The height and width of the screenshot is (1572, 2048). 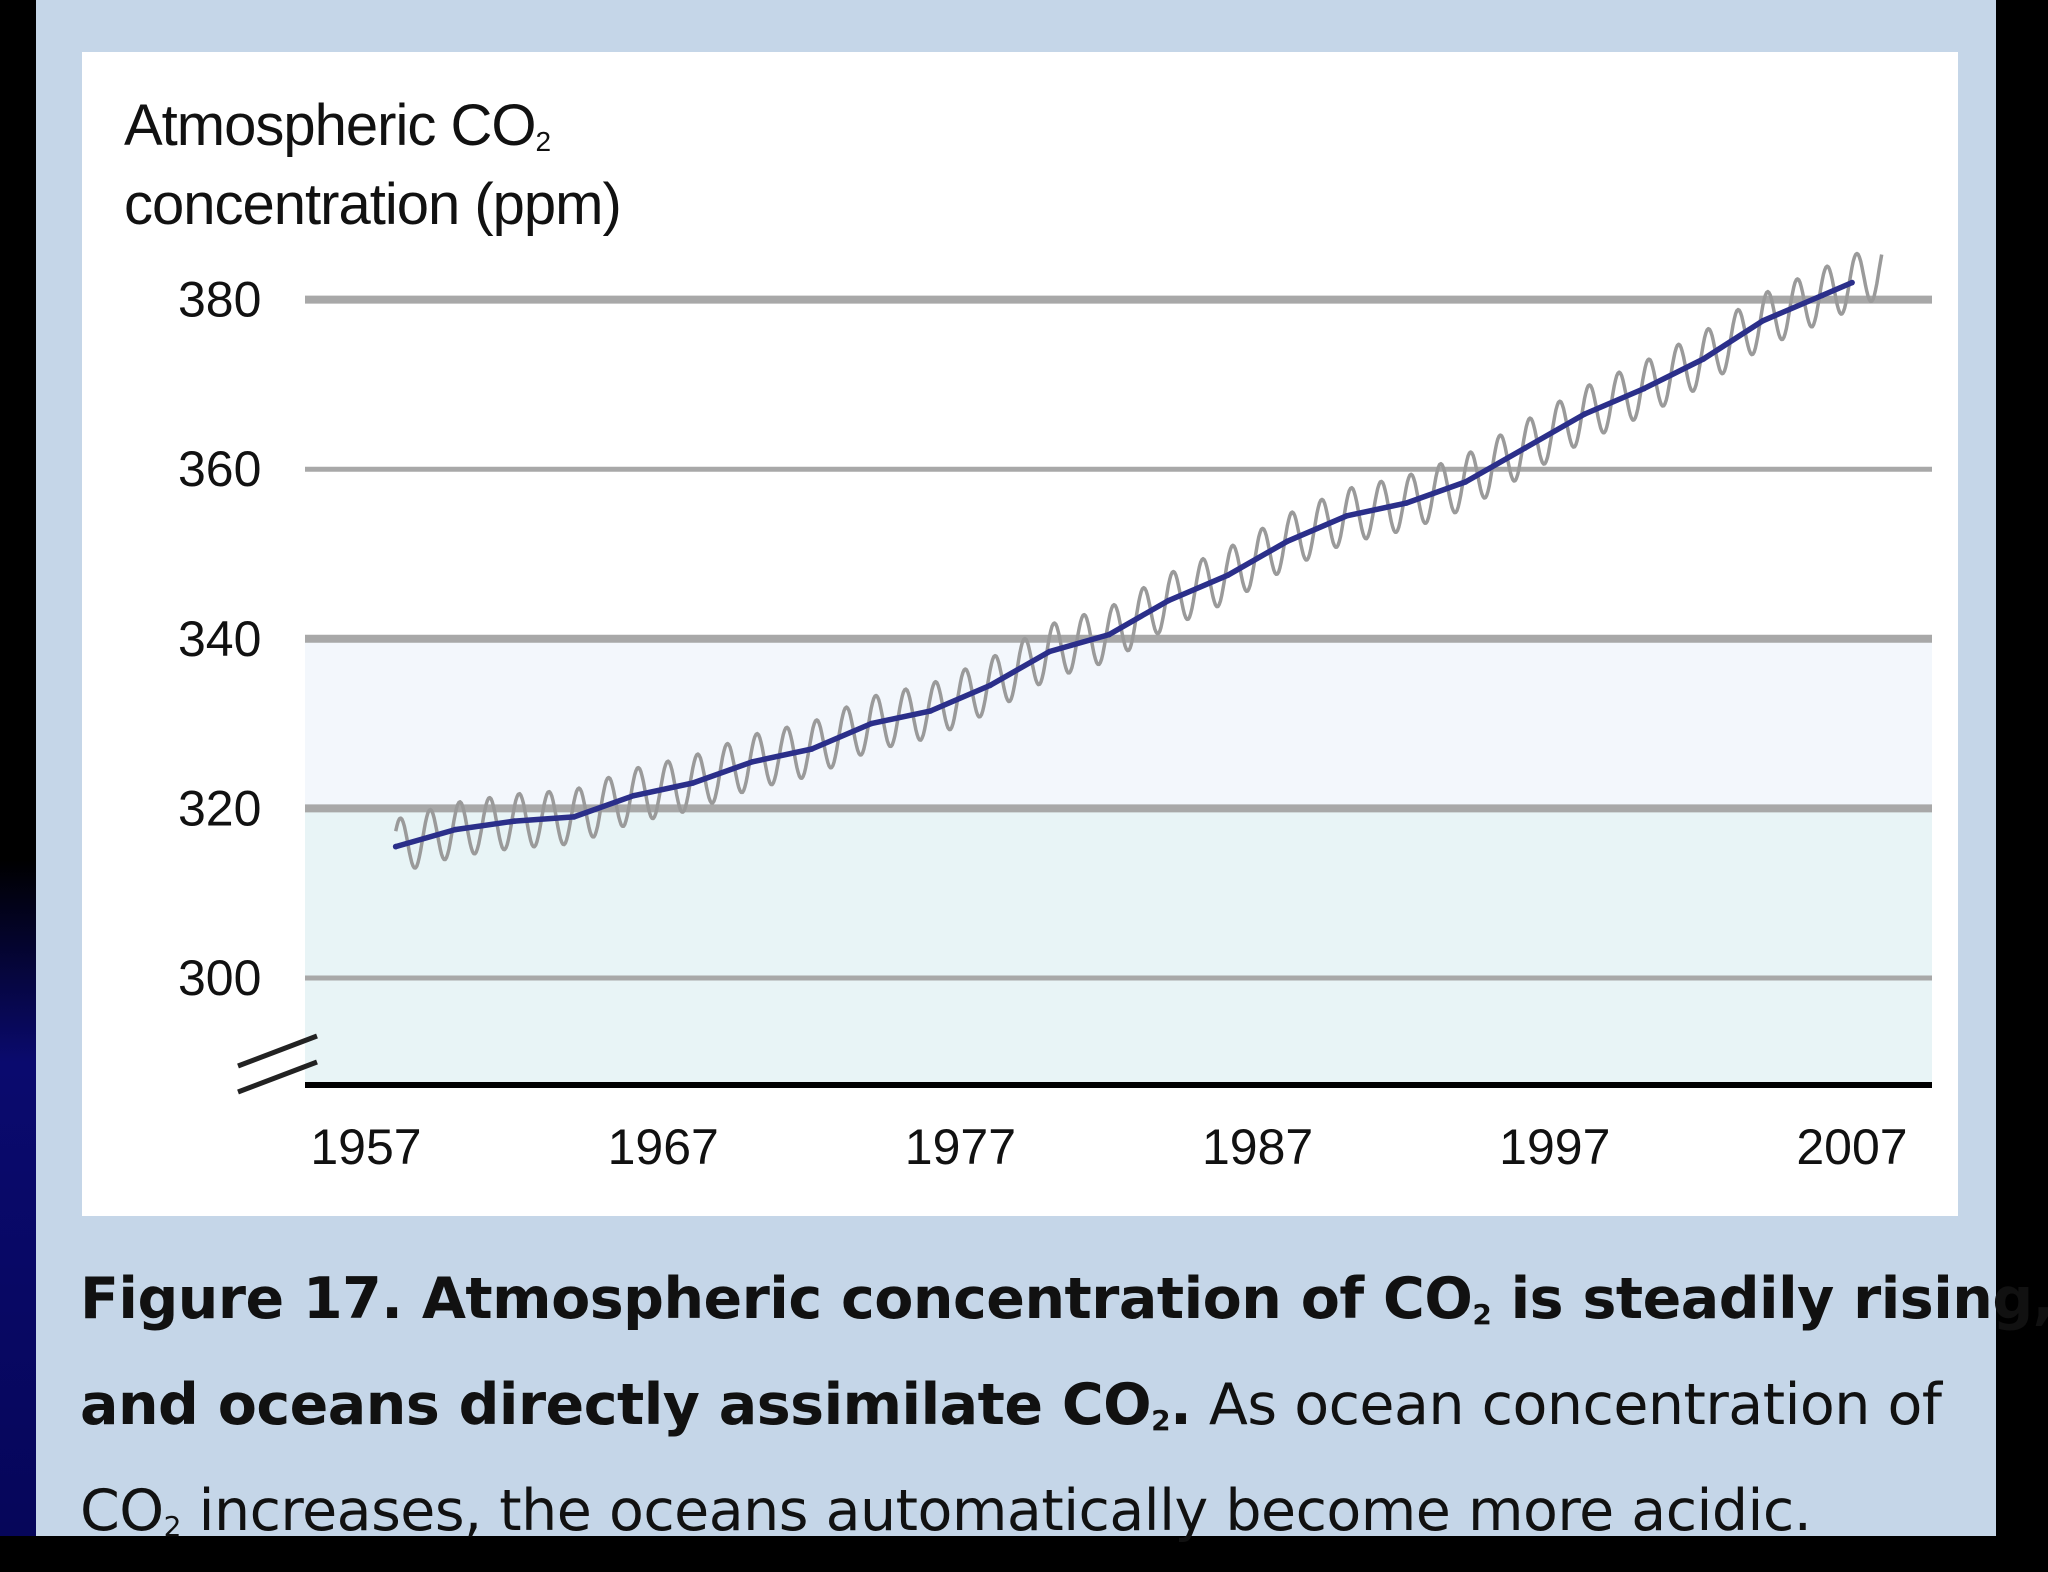 What do you see at coordinates (219, 978) in the screenshot?
I see `y-tick-label: 300` at bounding box center [219, 978].